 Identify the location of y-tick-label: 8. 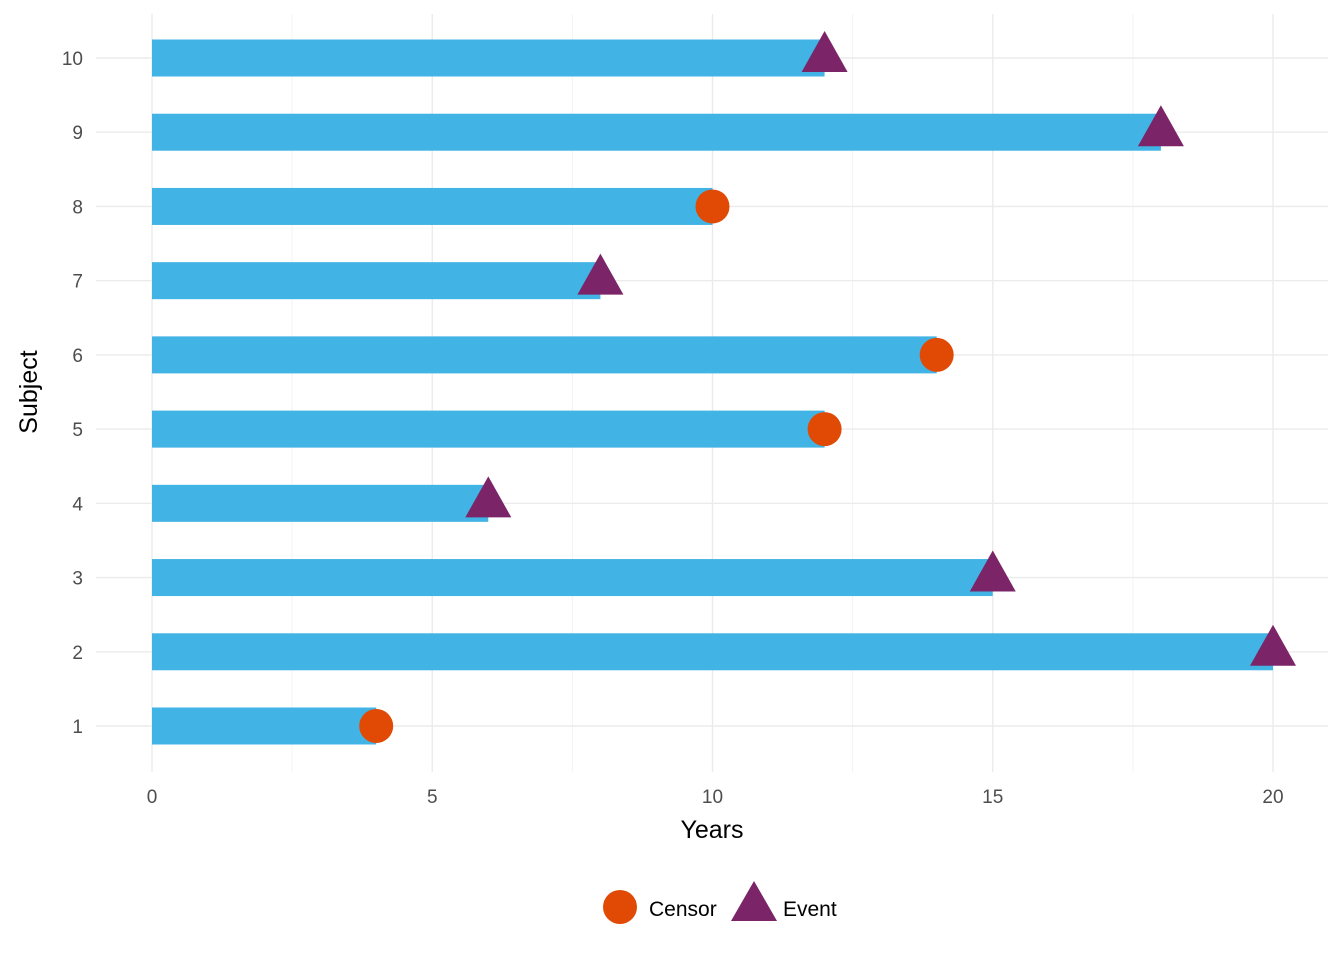
(77, 207).